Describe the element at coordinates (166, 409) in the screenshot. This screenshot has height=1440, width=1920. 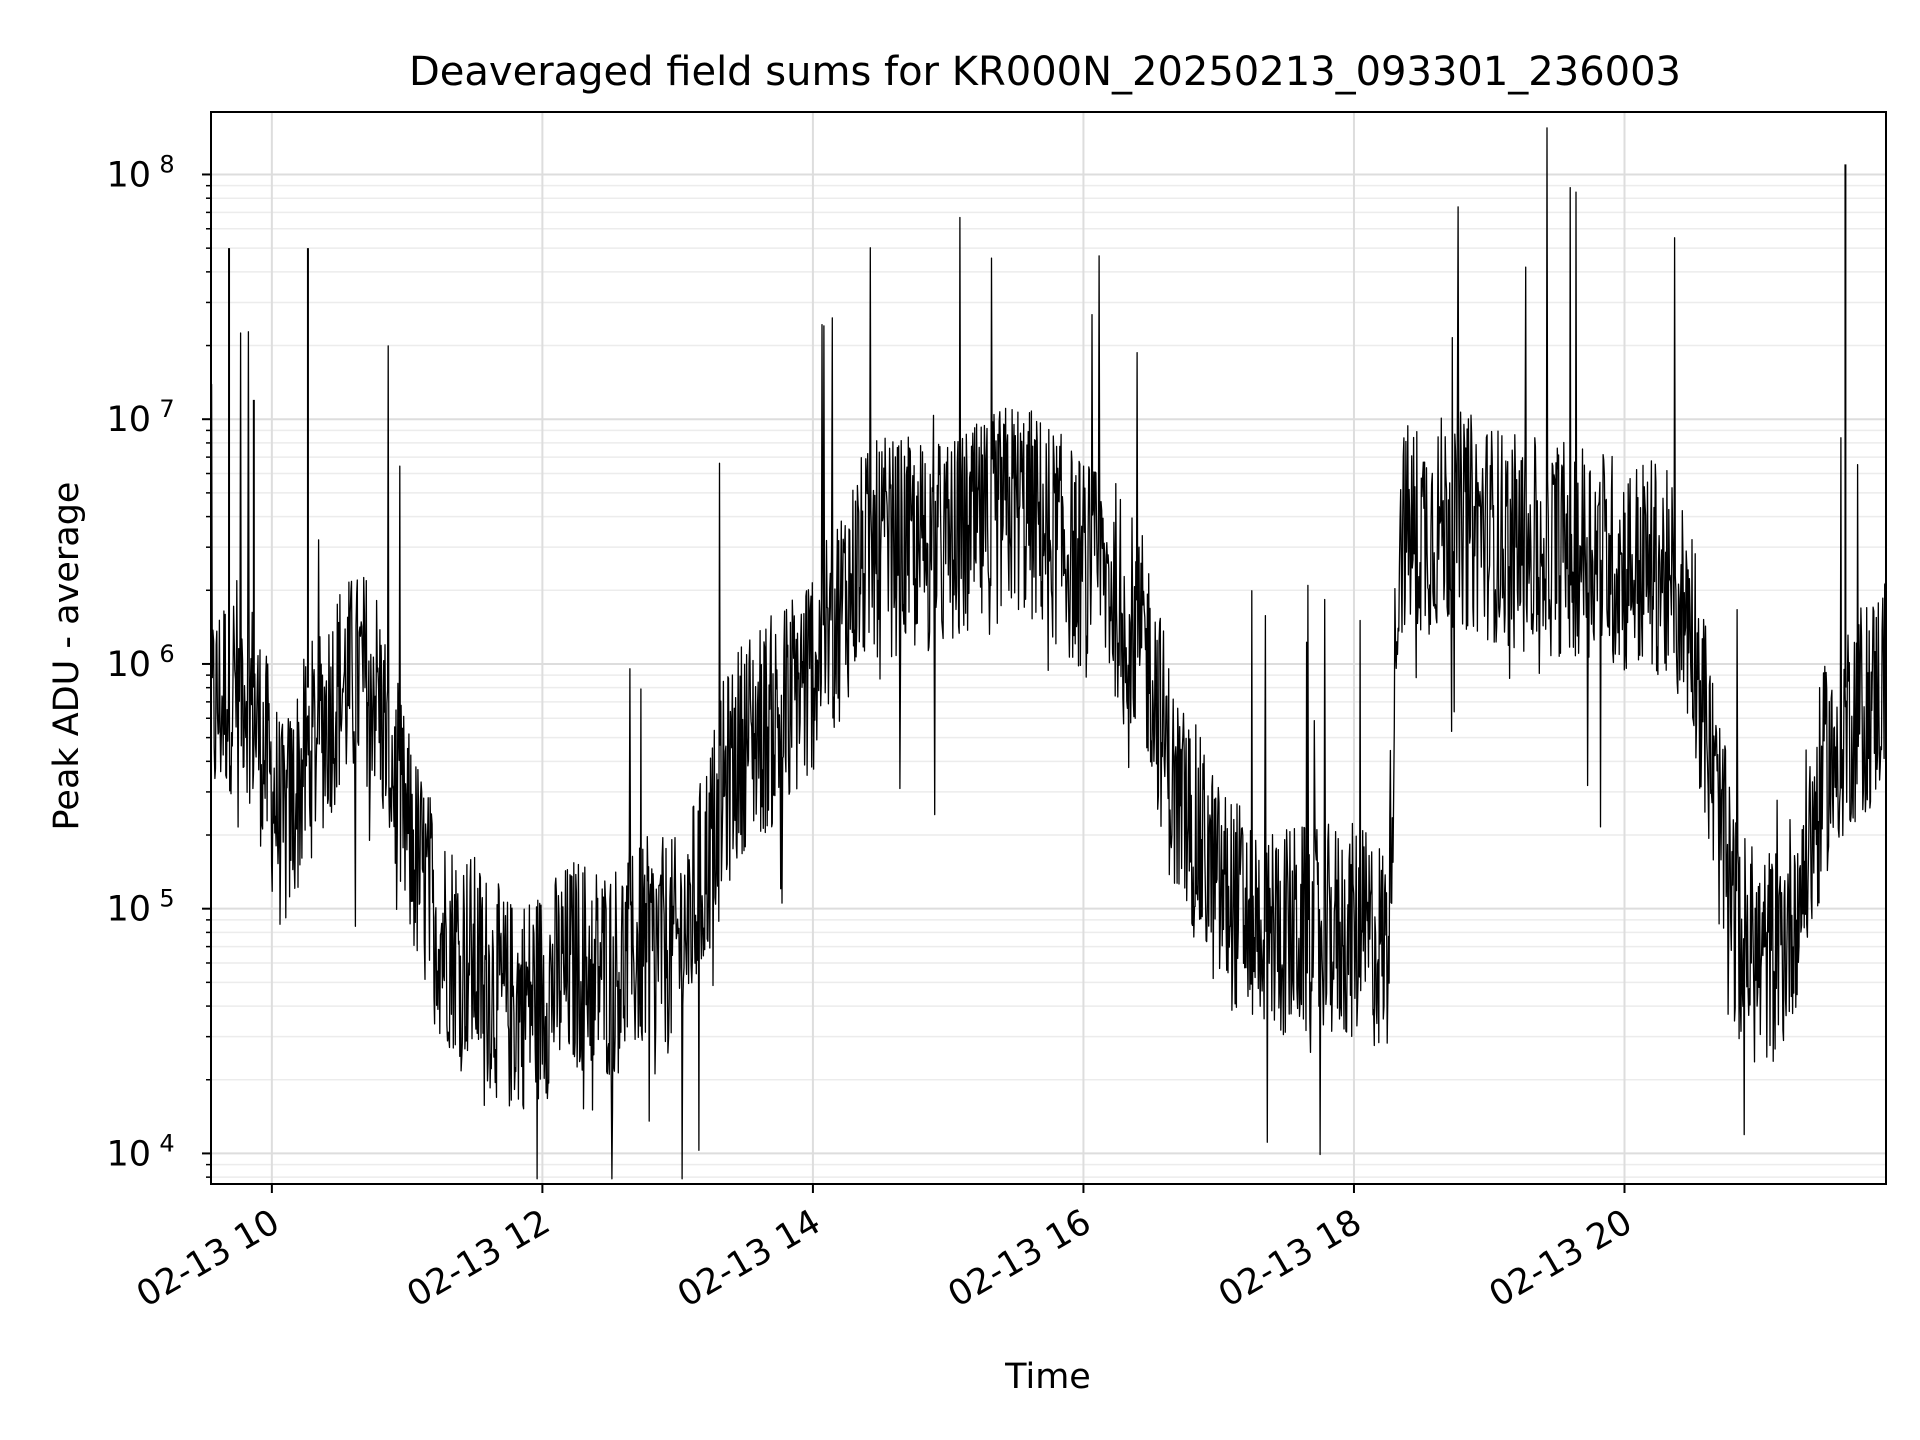
I see `y-tick-exponent: 7` at that location.